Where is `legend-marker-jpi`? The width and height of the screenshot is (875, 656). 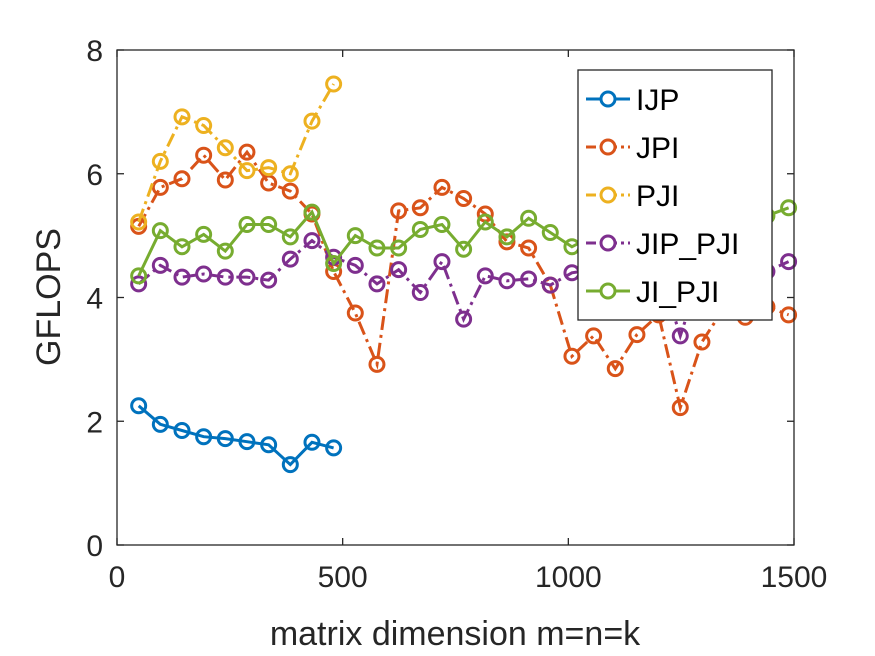 legend-marker-jpi is located at coordinates (608, 147).